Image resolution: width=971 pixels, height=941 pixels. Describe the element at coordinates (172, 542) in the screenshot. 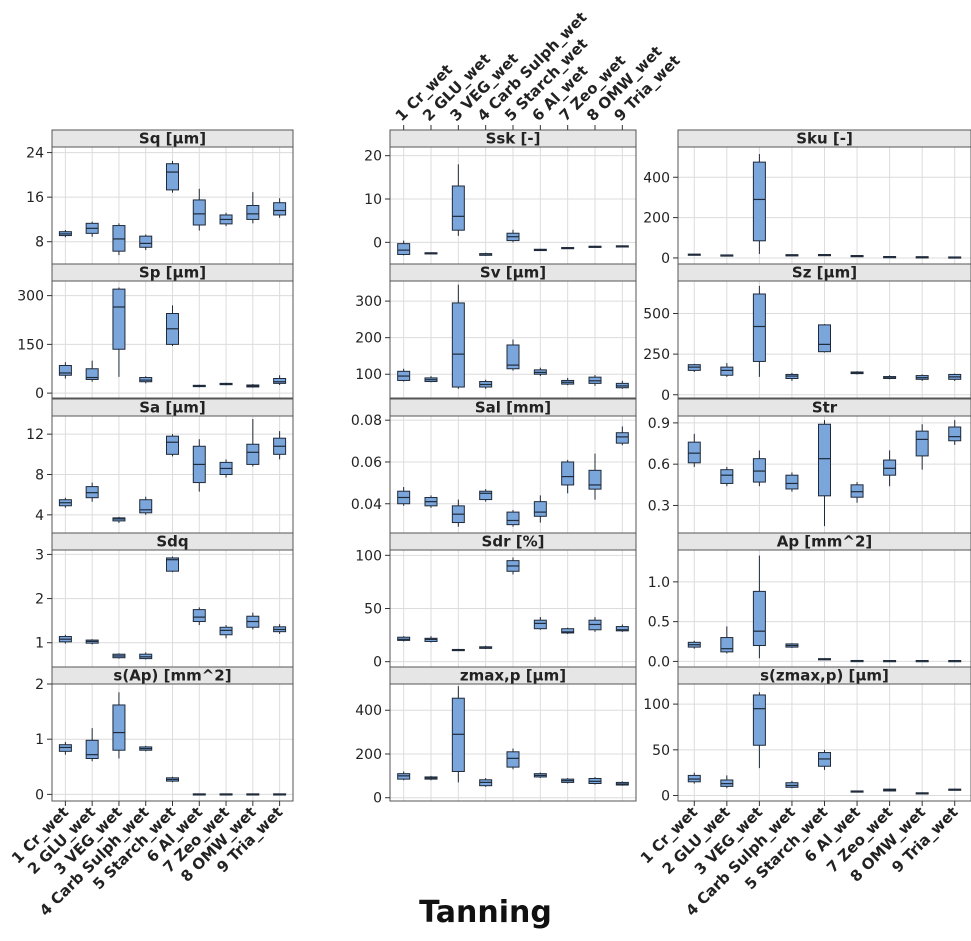

I see `panel-title: Sdq` at that location.